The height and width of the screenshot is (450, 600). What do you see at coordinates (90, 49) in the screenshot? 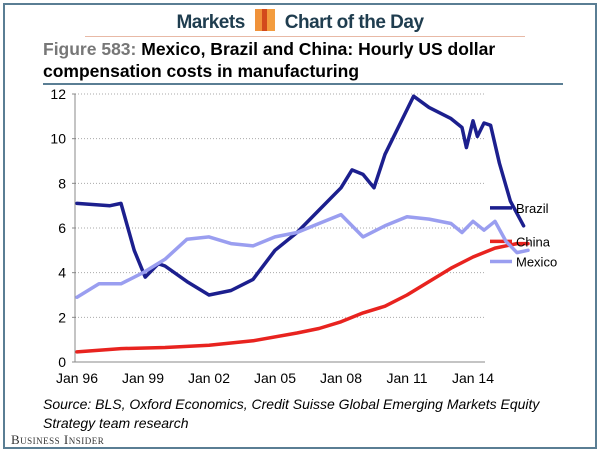
I see `figure-number: Figure 583:` at bounding box center [90, 49].